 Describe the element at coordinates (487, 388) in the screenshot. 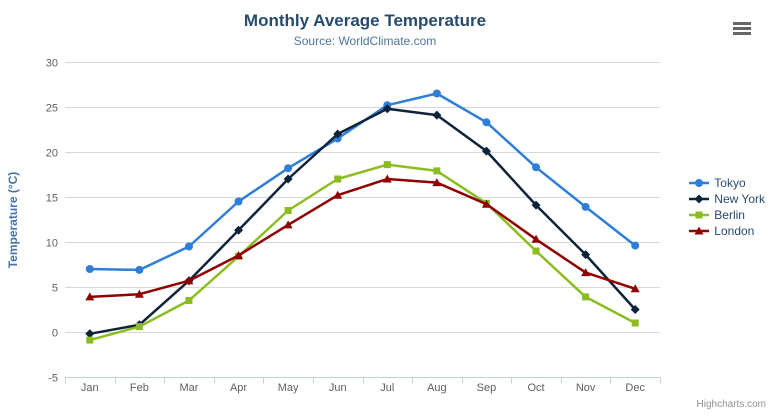

I see `svg-text: Sep` at that location.